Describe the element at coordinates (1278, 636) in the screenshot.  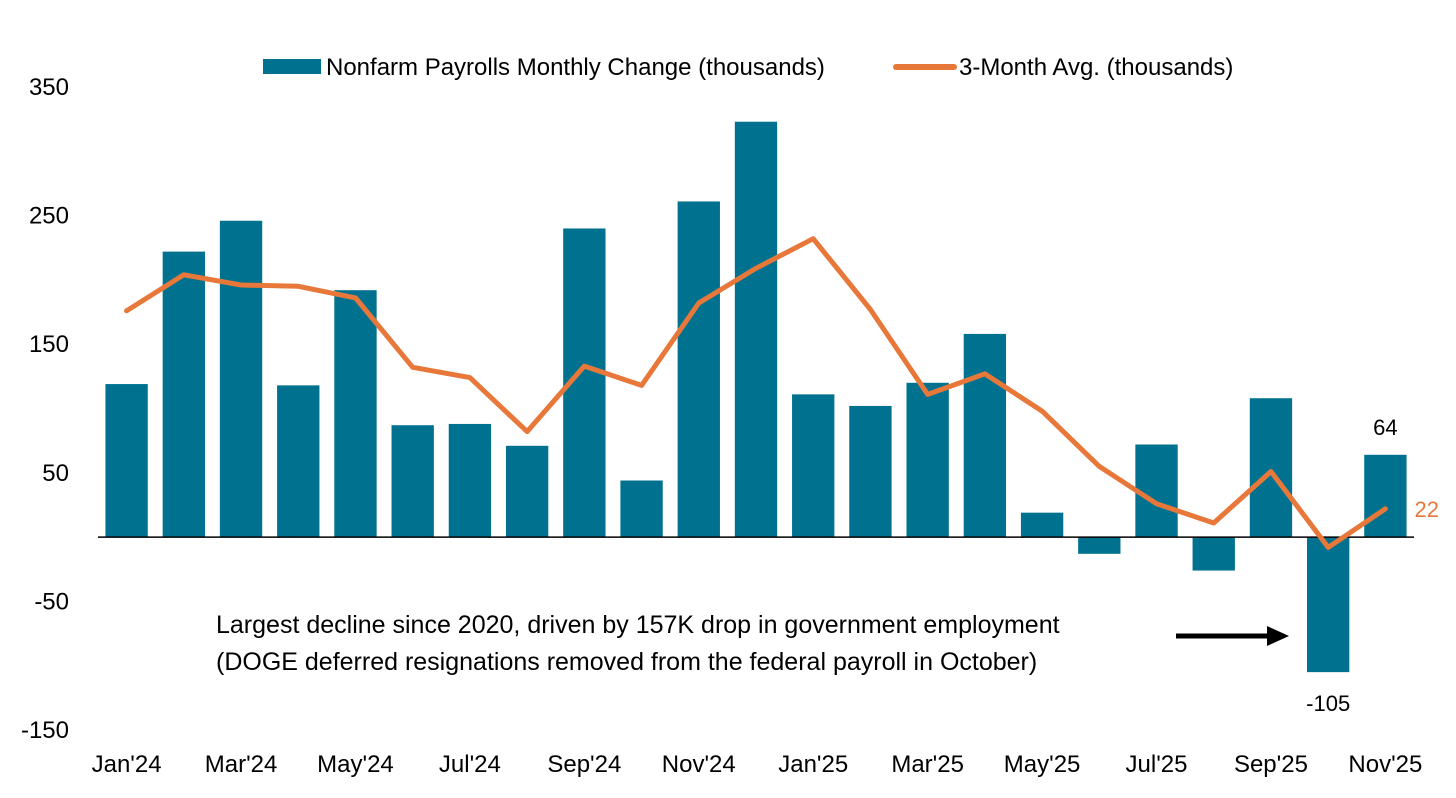
I see `arrow-head` at that location.